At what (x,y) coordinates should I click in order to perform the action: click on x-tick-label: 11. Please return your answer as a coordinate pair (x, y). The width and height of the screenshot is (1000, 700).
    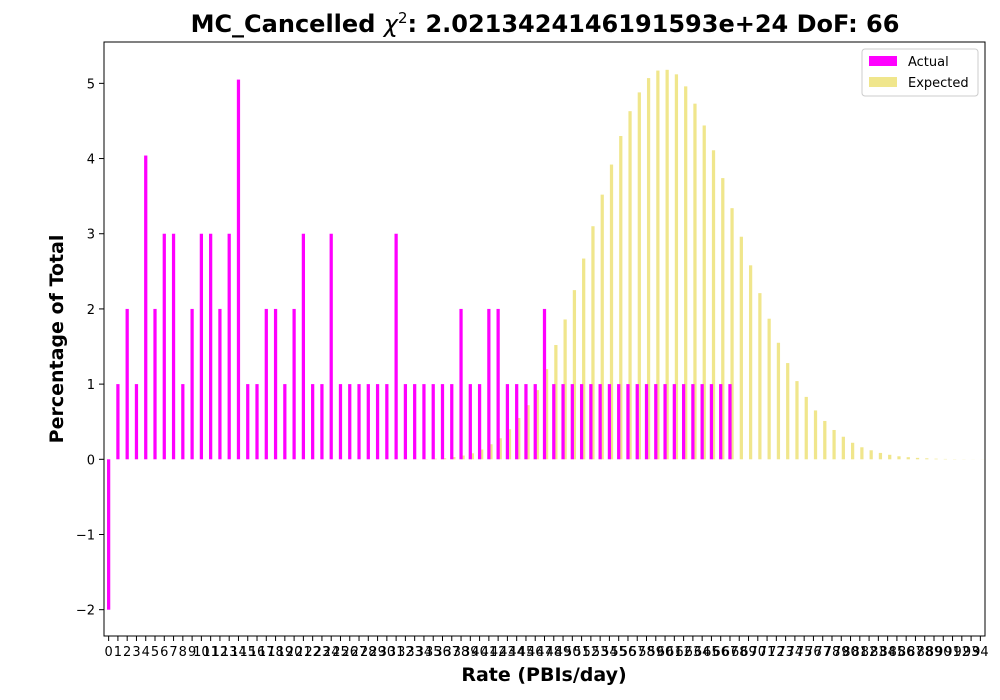
    Looking at the image, I should click on (210, 652).